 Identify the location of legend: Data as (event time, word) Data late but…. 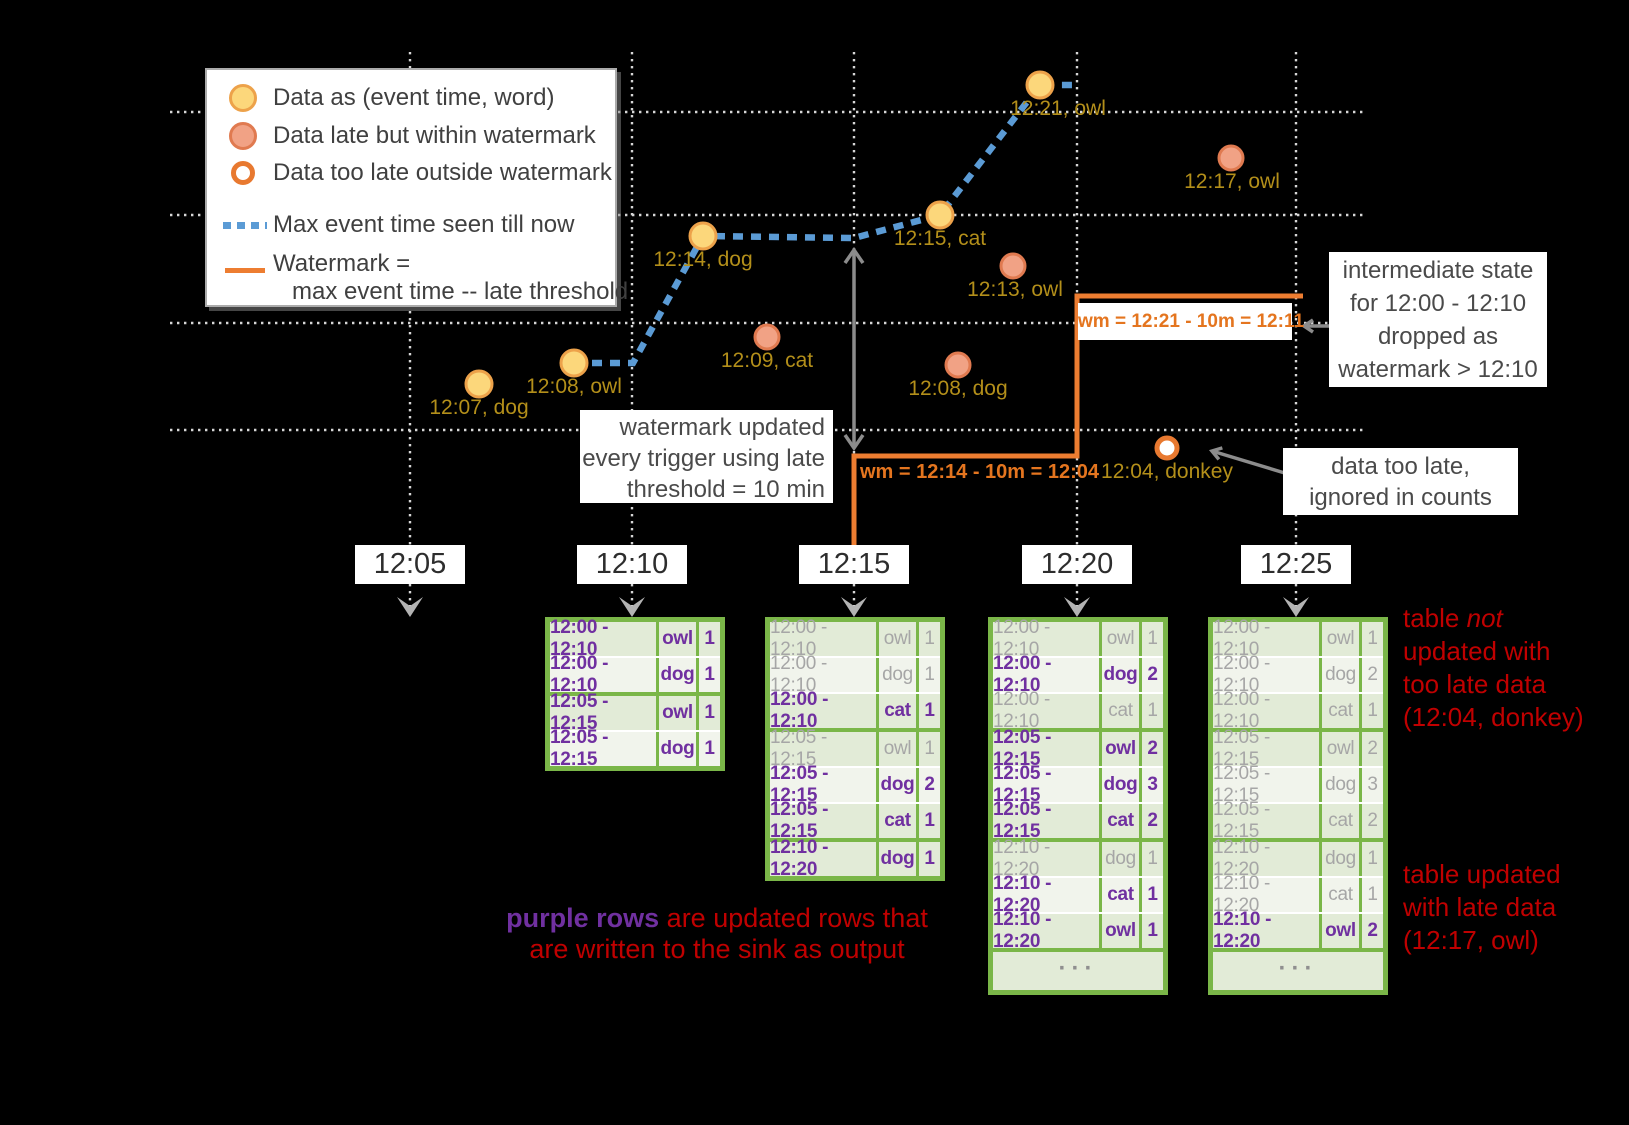
(416, 187).